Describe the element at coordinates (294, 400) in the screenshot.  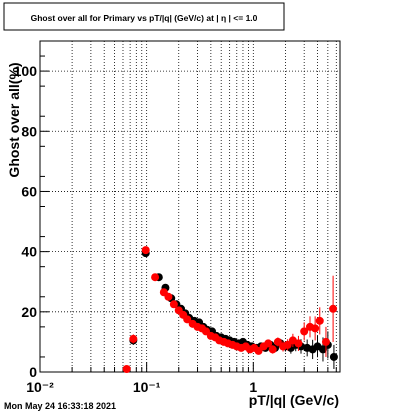
I see `x-axis-label: pT/|q| (GeV/c)` at that location.